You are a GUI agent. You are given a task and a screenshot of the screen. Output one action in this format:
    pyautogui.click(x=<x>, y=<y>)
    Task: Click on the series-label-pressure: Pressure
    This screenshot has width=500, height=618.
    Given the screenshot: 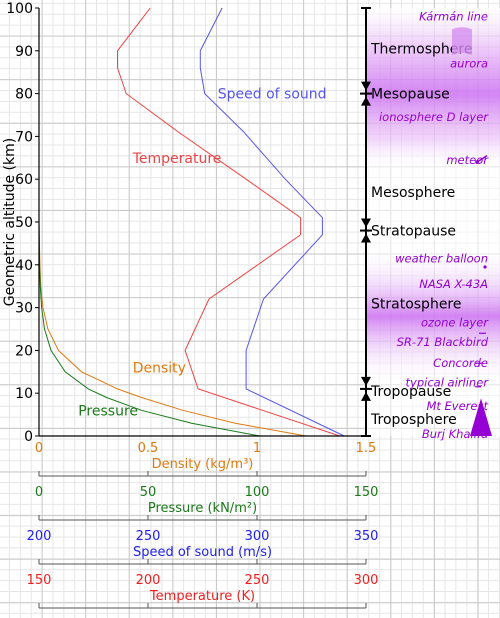 What is the action you would take?
    pyautogui.click(x=108, y=411)
    